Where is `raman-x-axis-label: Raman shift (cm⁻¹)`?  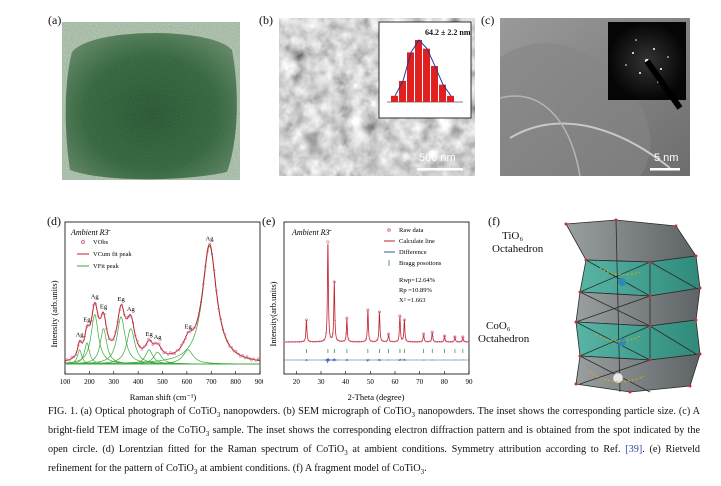
raman-x-axis-label: Raman shift (cm⁻¹) is located at coordinates (163, 397).